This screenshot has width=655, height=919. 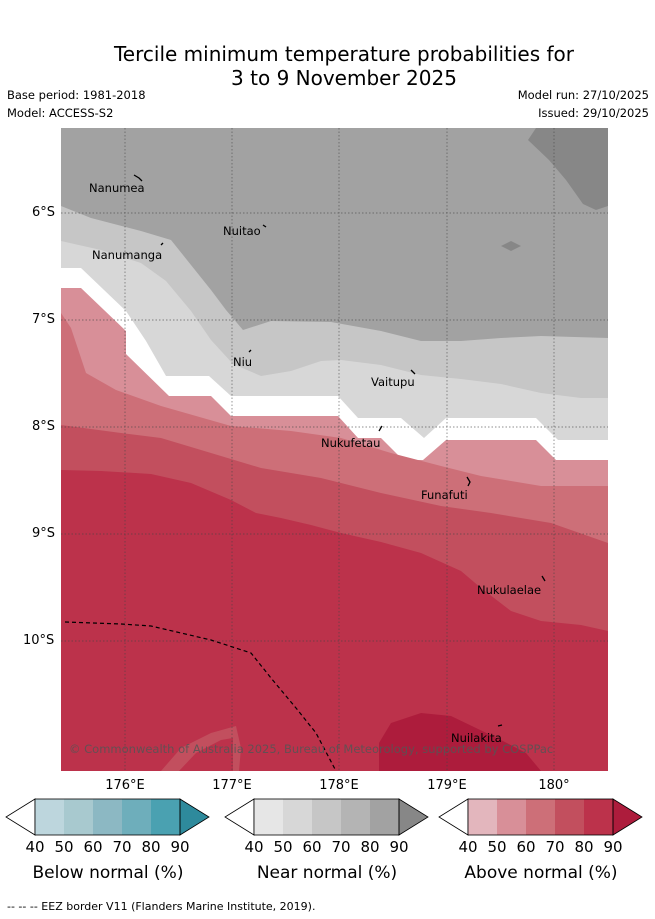 I want to click on lat-label: 10°S, so click(x=39, y=640).